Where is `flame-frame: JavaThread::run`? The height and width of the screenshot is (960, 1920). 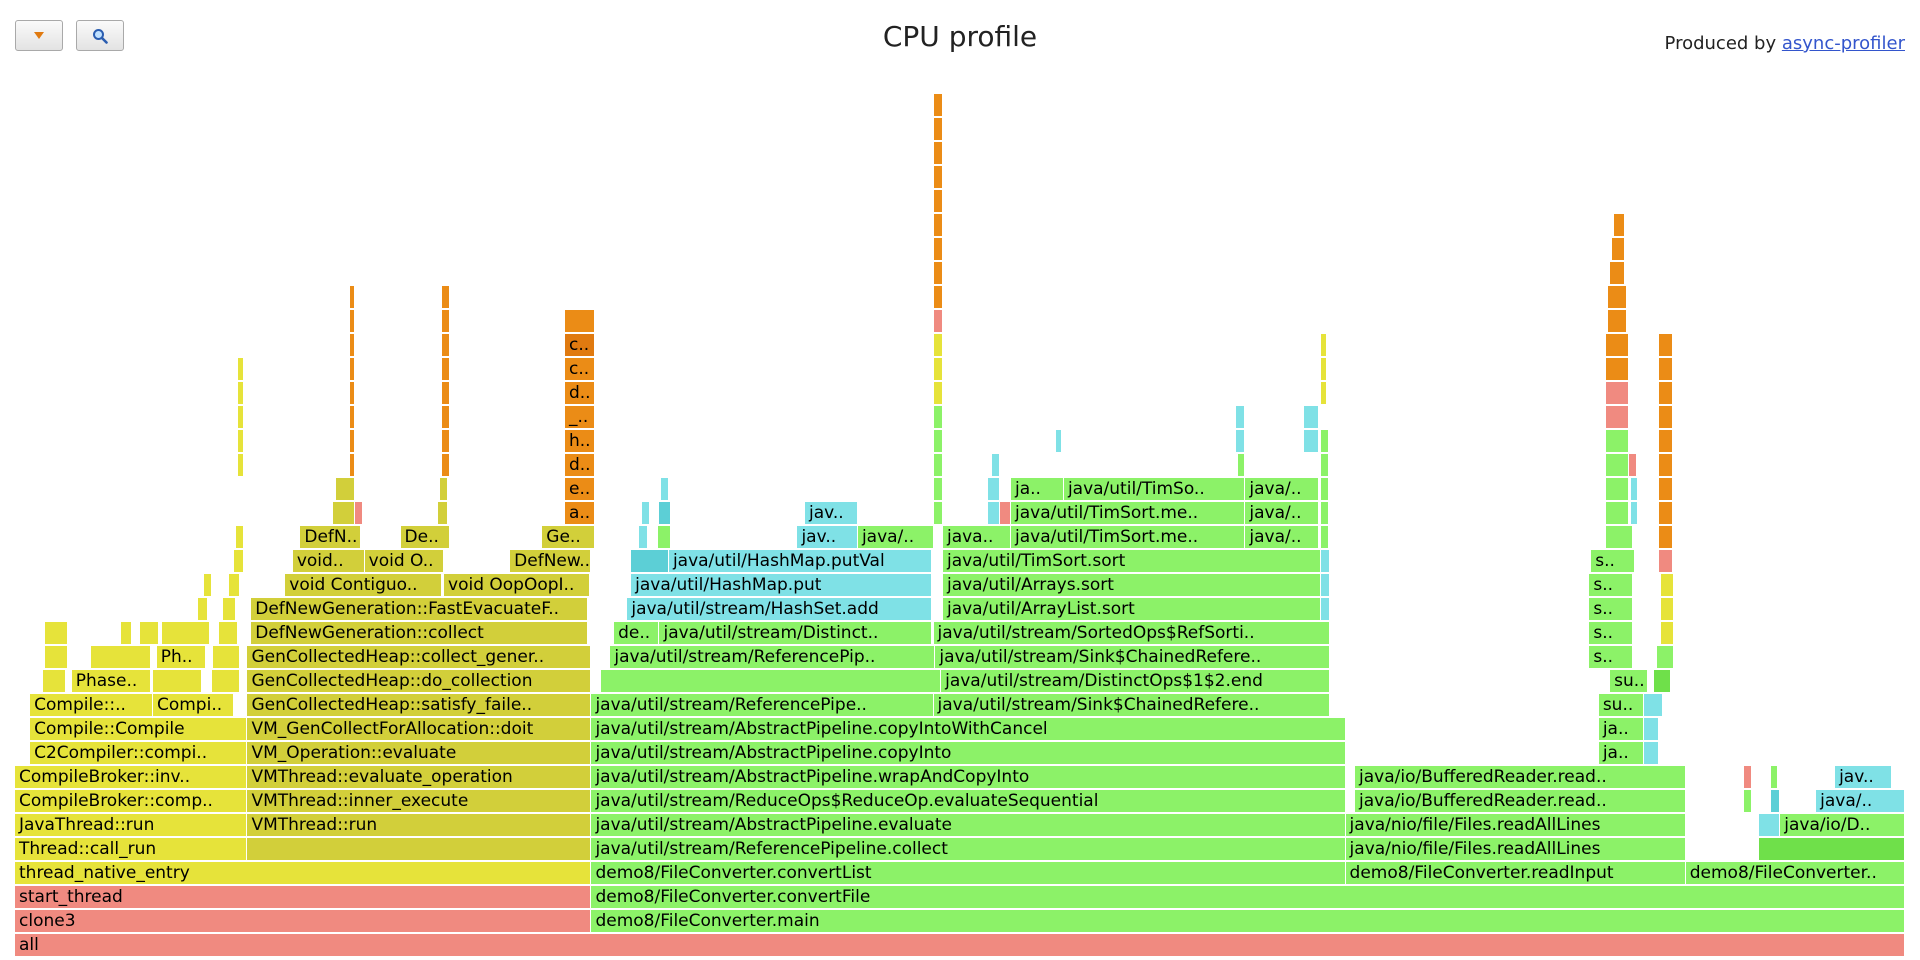
flame-frame: JavaThread::run is located at coordinates (131, 825).